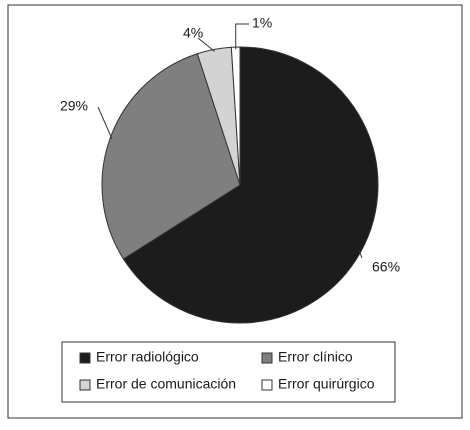 The height and width of the screenshot is (430, 470). I want to click on legend-label: Error clínico, so click(315, 357).